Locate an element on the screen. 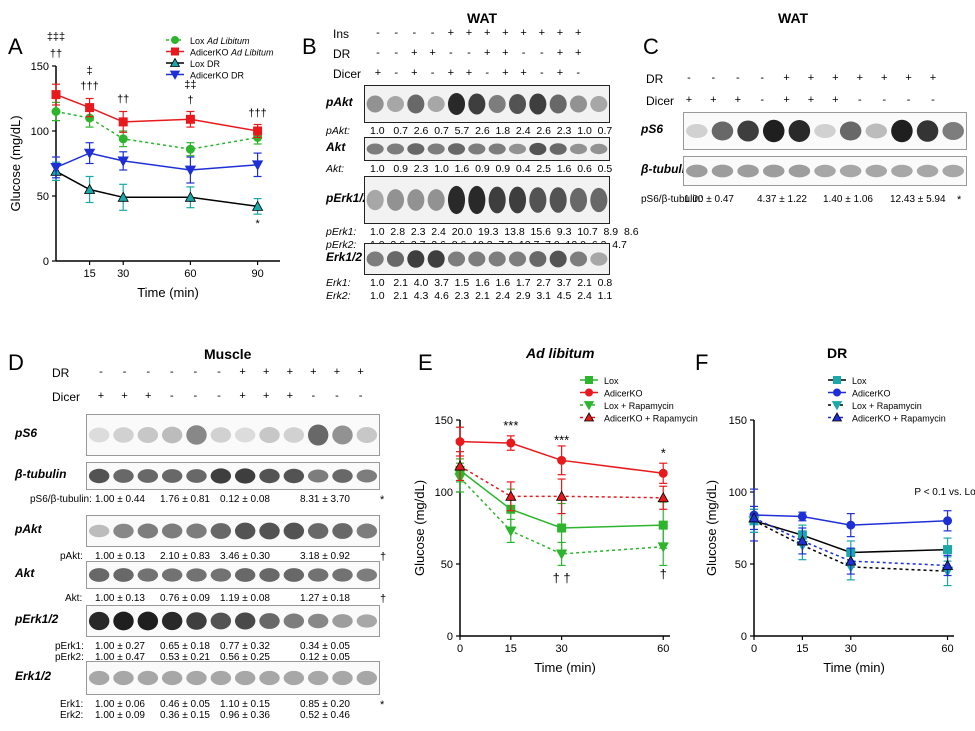 The image size is (975, 731). quant-label: pErk2: is located at coordinates (341, 245).